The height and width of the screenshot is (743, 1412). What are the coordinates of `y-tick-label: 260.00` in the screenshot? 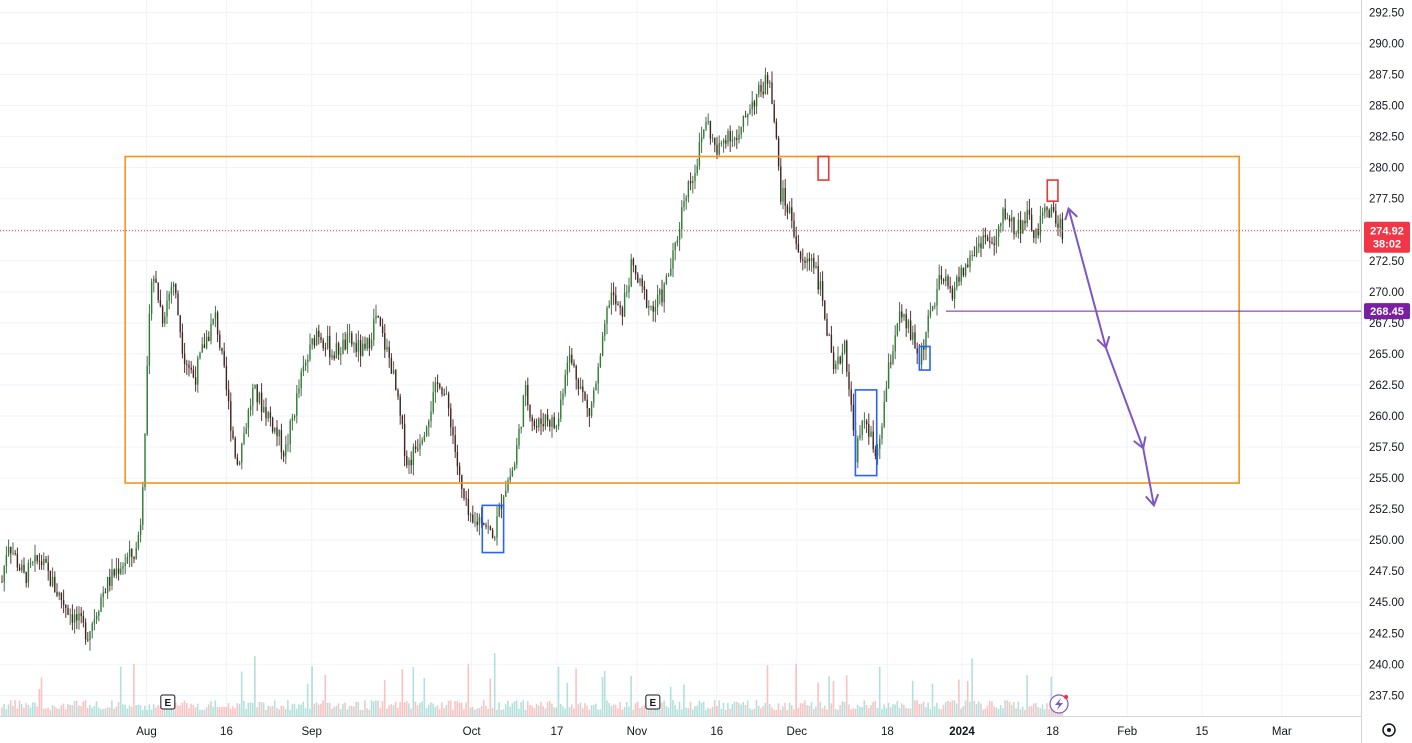 It's located at (1386, 417).